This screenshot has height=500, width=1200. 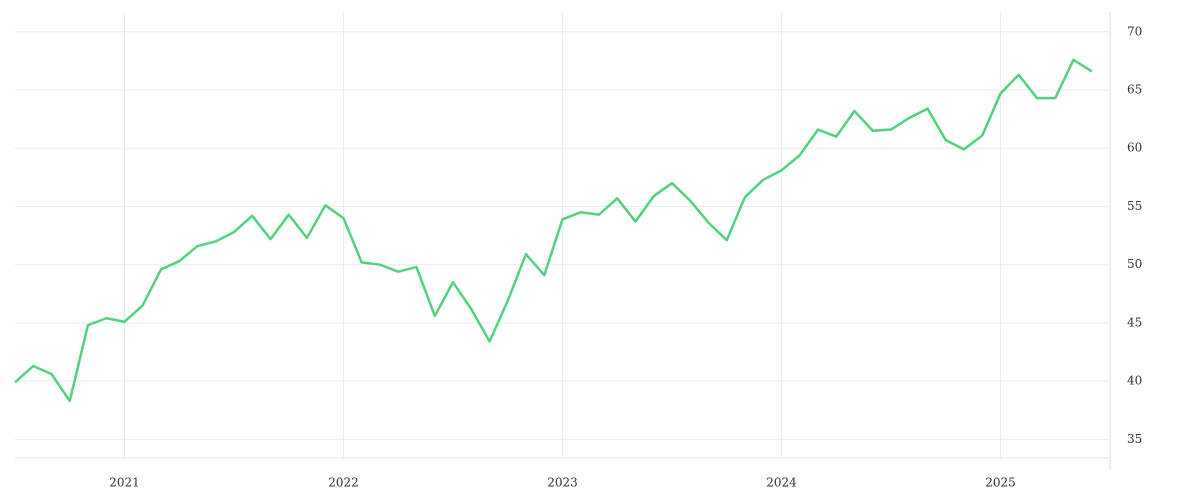 What do you see at coordinates (781, 483) in the screenshot?
I see `x-tick-label: 2024` at bounding box center [781, 483].